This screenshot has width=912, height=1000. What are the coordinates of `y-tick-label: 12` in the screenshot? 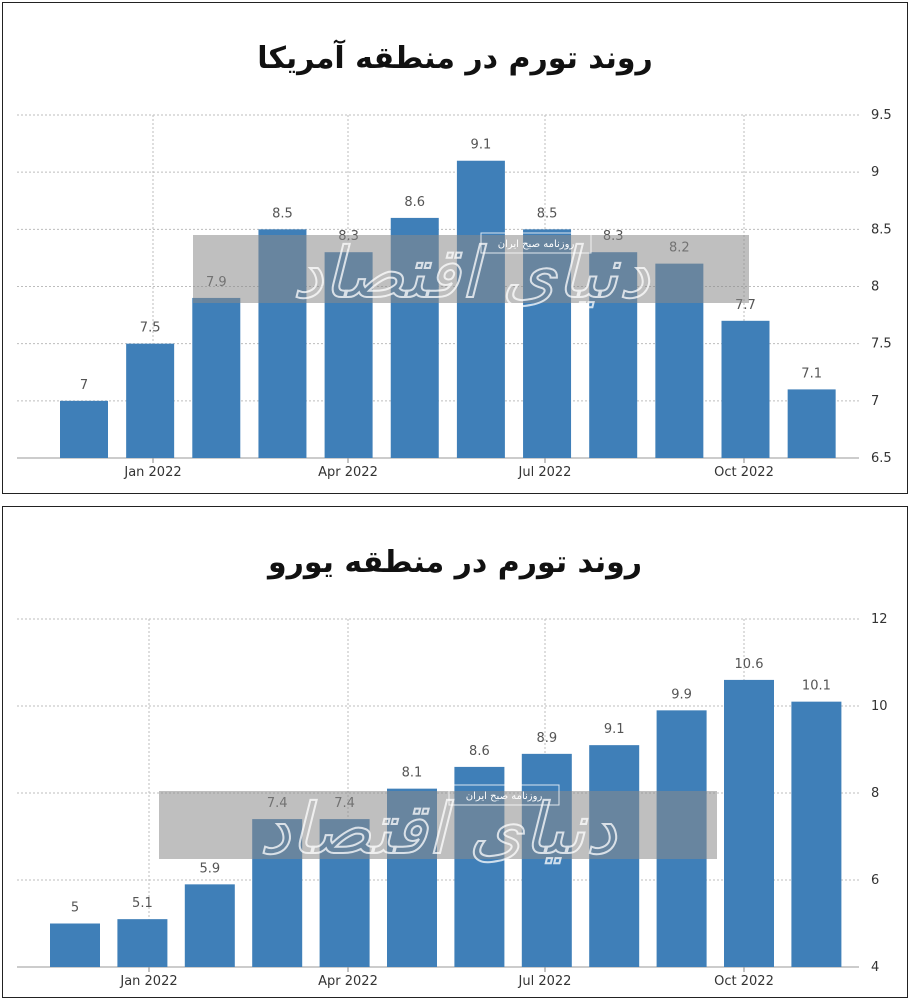 It's located at (879, 619).